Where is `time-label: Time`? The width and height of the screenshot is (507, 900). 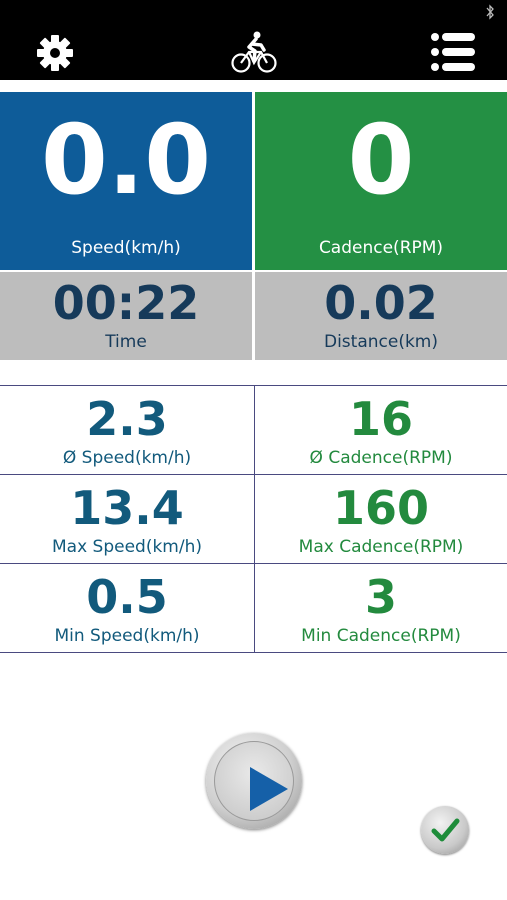 time-label: Time is located at coordinates (126, 342).